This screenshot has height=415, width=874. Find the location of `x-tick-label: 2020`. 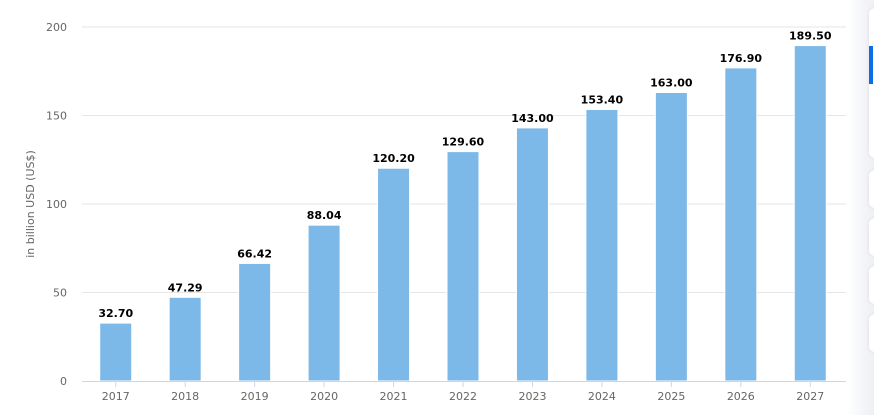

x-tick-label: 2020 is located at coordinates (324, 396).